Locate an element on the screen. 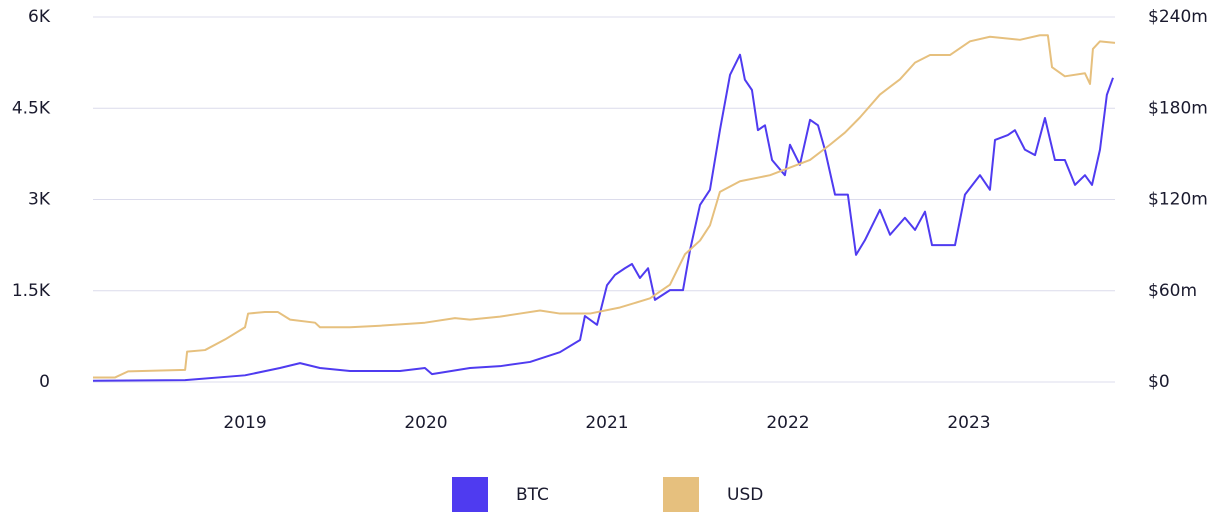 This screenshot has width=1228, height=515. y-tick-label: 1.5K is located at coordinates (31, 291).